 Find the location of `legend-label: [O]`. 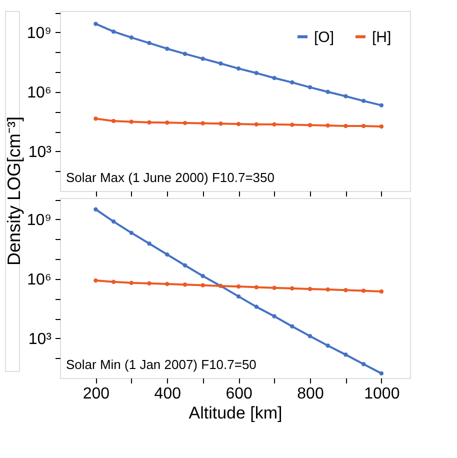

legend-label: [O] is located at coordinates (324, 37).